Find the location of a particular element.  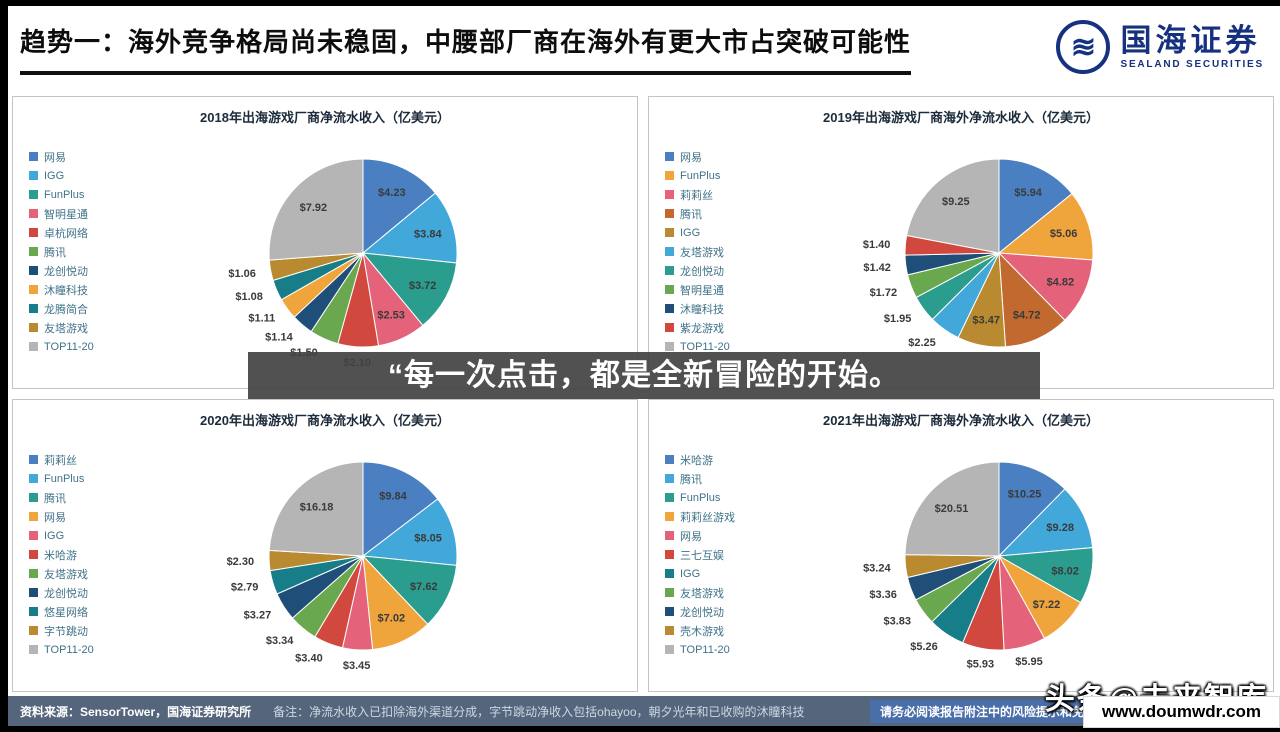

legend-label: 智明星通 is located at coordinates (702, 290).